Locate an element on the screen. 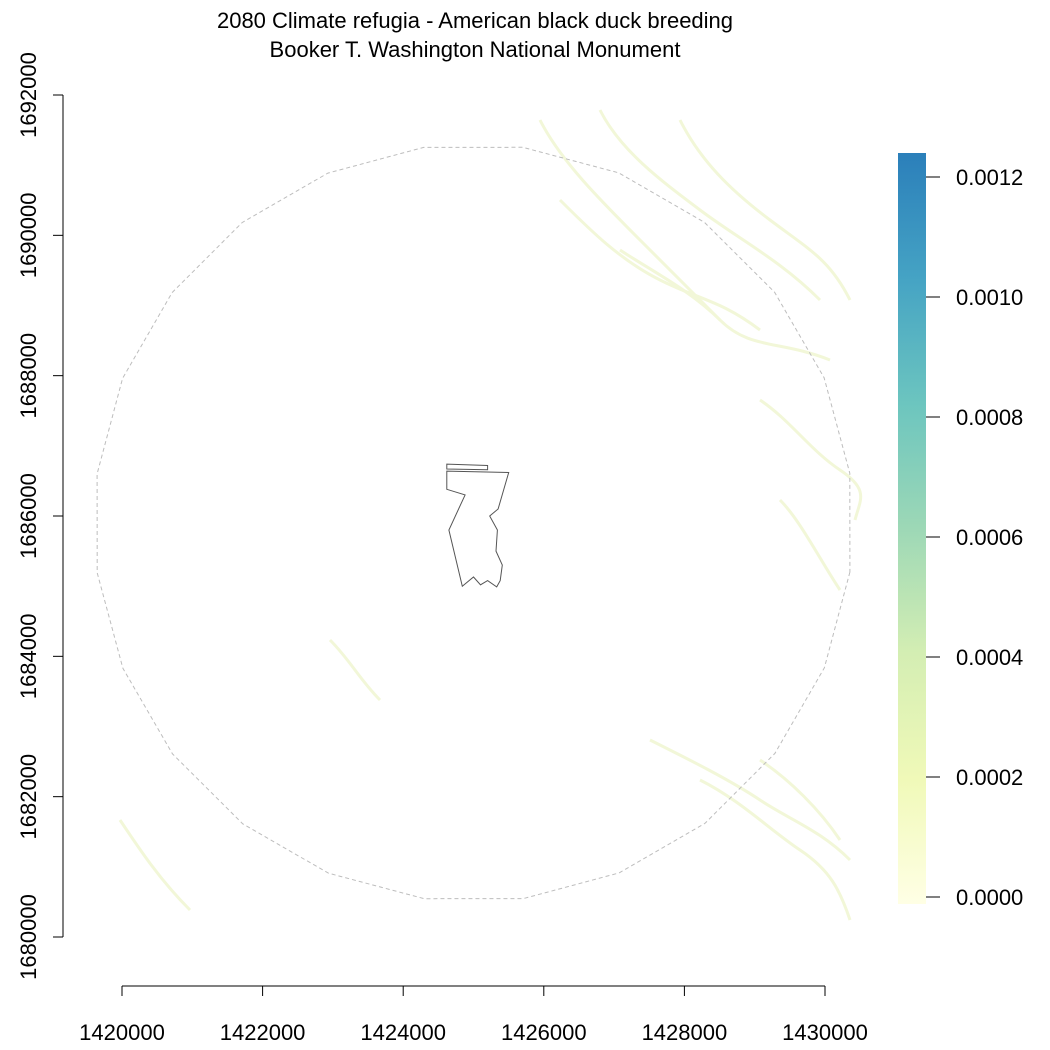 This screenshot has width=1050, height=1050. y-tick-label: 1682000 is located at coordinates (28, 797).